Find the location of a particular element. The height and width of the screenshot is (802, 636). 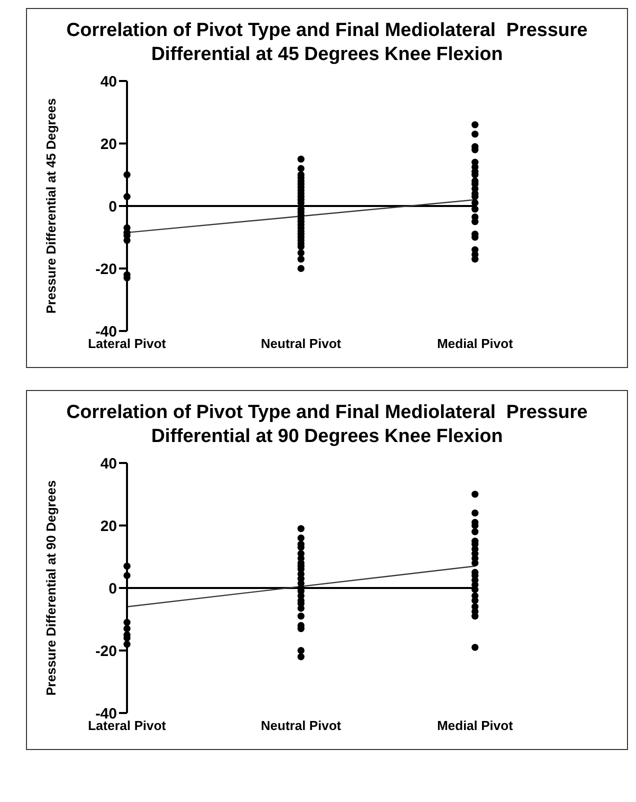

chart-title: Correlation of Pivot Type and Final Mediolateral Pressure Differential at 45 Degrees Knee Flexion is located at coordinates (327, 43).